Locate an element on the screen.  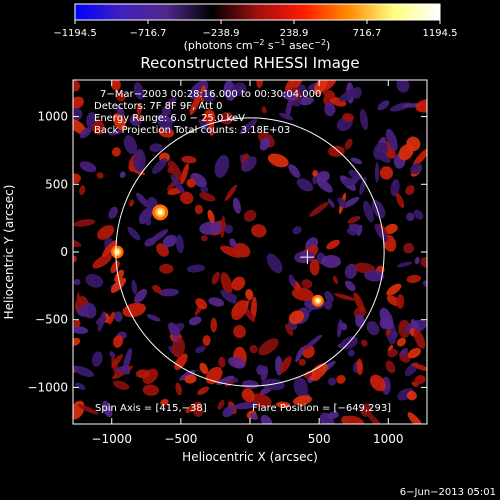
annotation-line: Energy Range: 6.0 − 25.0 keV is located at coordinates (169, 118).